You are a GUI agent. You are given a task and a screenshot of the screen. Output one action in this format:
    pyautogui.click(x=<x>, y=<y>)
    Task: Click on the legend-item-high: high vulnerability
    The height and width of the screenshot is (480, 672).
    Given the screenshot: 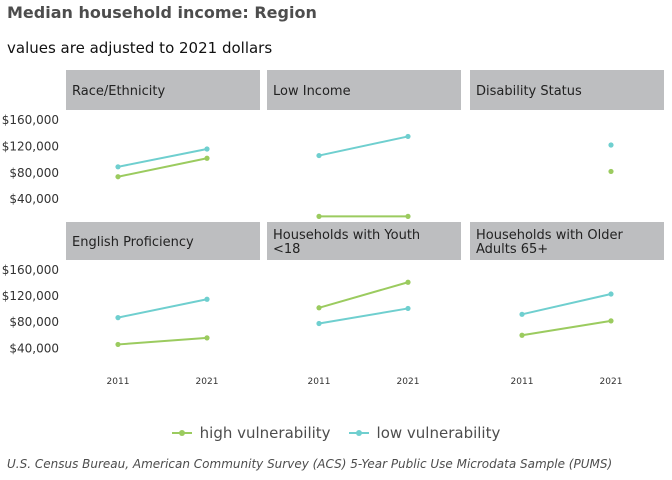 What is the action you would take?
    pyautogui.click(x=251, y=433)
    